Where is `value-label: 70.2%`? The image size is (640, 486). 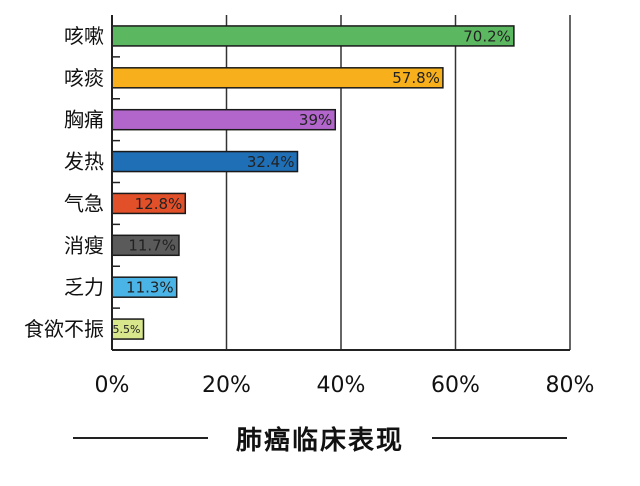
value-label: 70.2% is located at coordinates (487, 36).